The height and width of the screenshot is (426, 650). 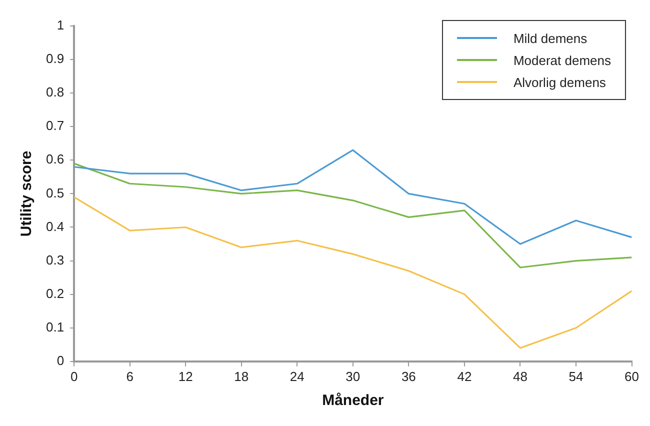 I want to click on x-tick-label: 0, so click(x=74, y=376).